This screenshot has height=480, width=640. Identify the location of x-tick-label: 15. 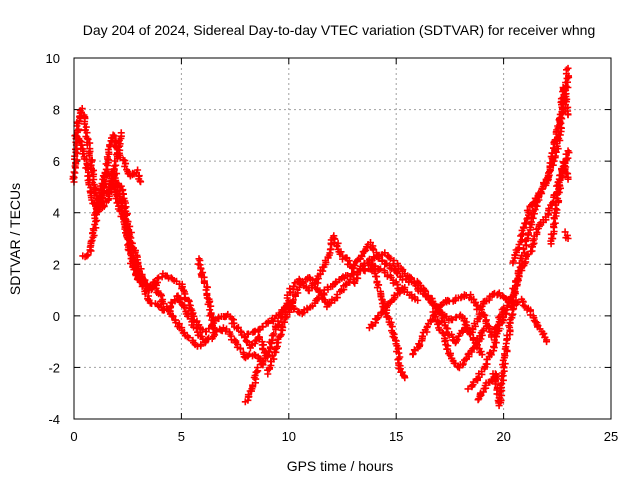
(396, 436).